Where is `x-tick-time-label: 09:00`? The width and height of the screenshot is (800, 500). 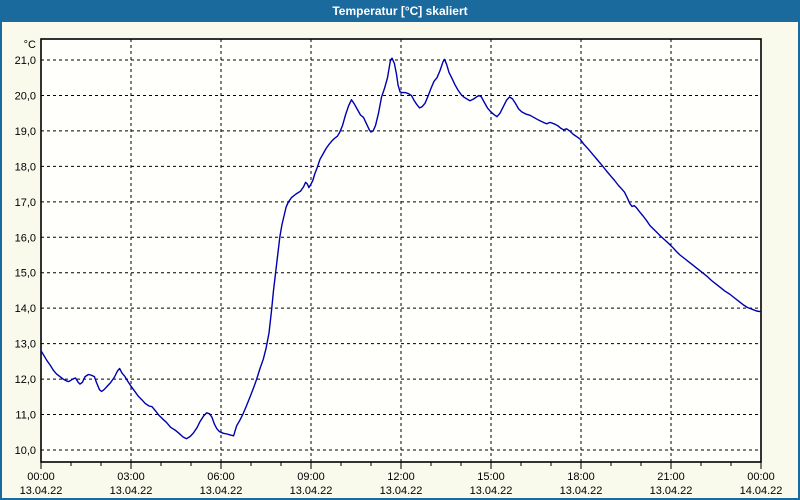
x-tick-time-label: 09:00 is located at coordinates (311, 477).